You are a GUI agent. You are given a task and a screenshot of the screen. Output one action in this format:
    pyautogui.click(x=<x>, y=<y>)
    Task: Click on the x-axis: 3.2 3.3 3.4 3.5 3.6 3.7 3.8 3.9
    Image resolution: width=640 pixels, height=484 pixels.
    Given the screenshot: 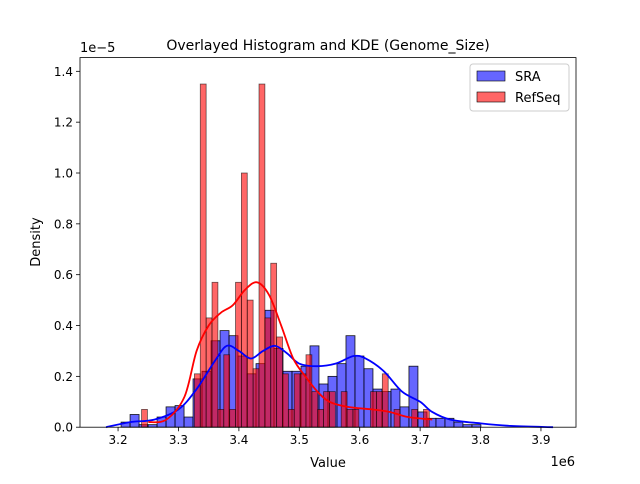 What is the action you would take?
    pyautogui.click(x=330, y=437)
    